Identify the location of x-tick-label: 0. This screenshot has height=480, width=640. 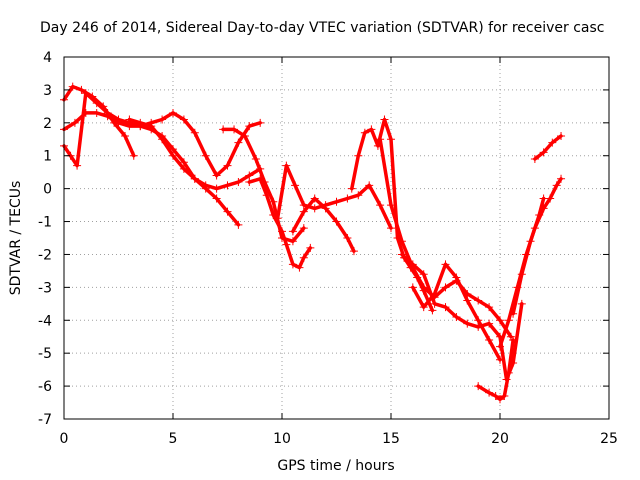
(64, 439).